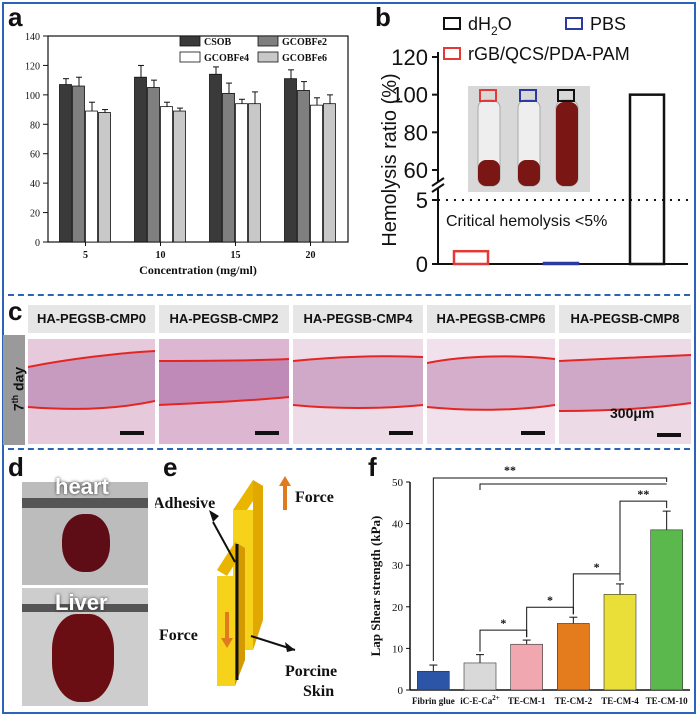 This screenshot has height=717, width=700. I want to click on critical-annotation: Critical hemolysis <5%, so click(526, 221).